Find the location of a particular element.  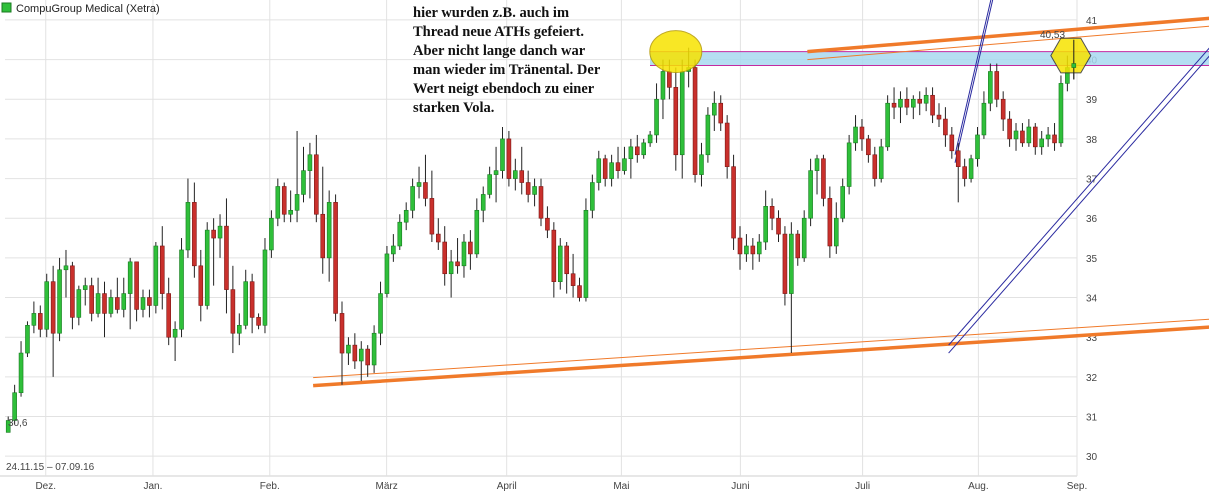

x-axis: Dez. Jan. Feb. März April Mai Juni Juli Aug. Sep. is located at coordinates (561, 486).